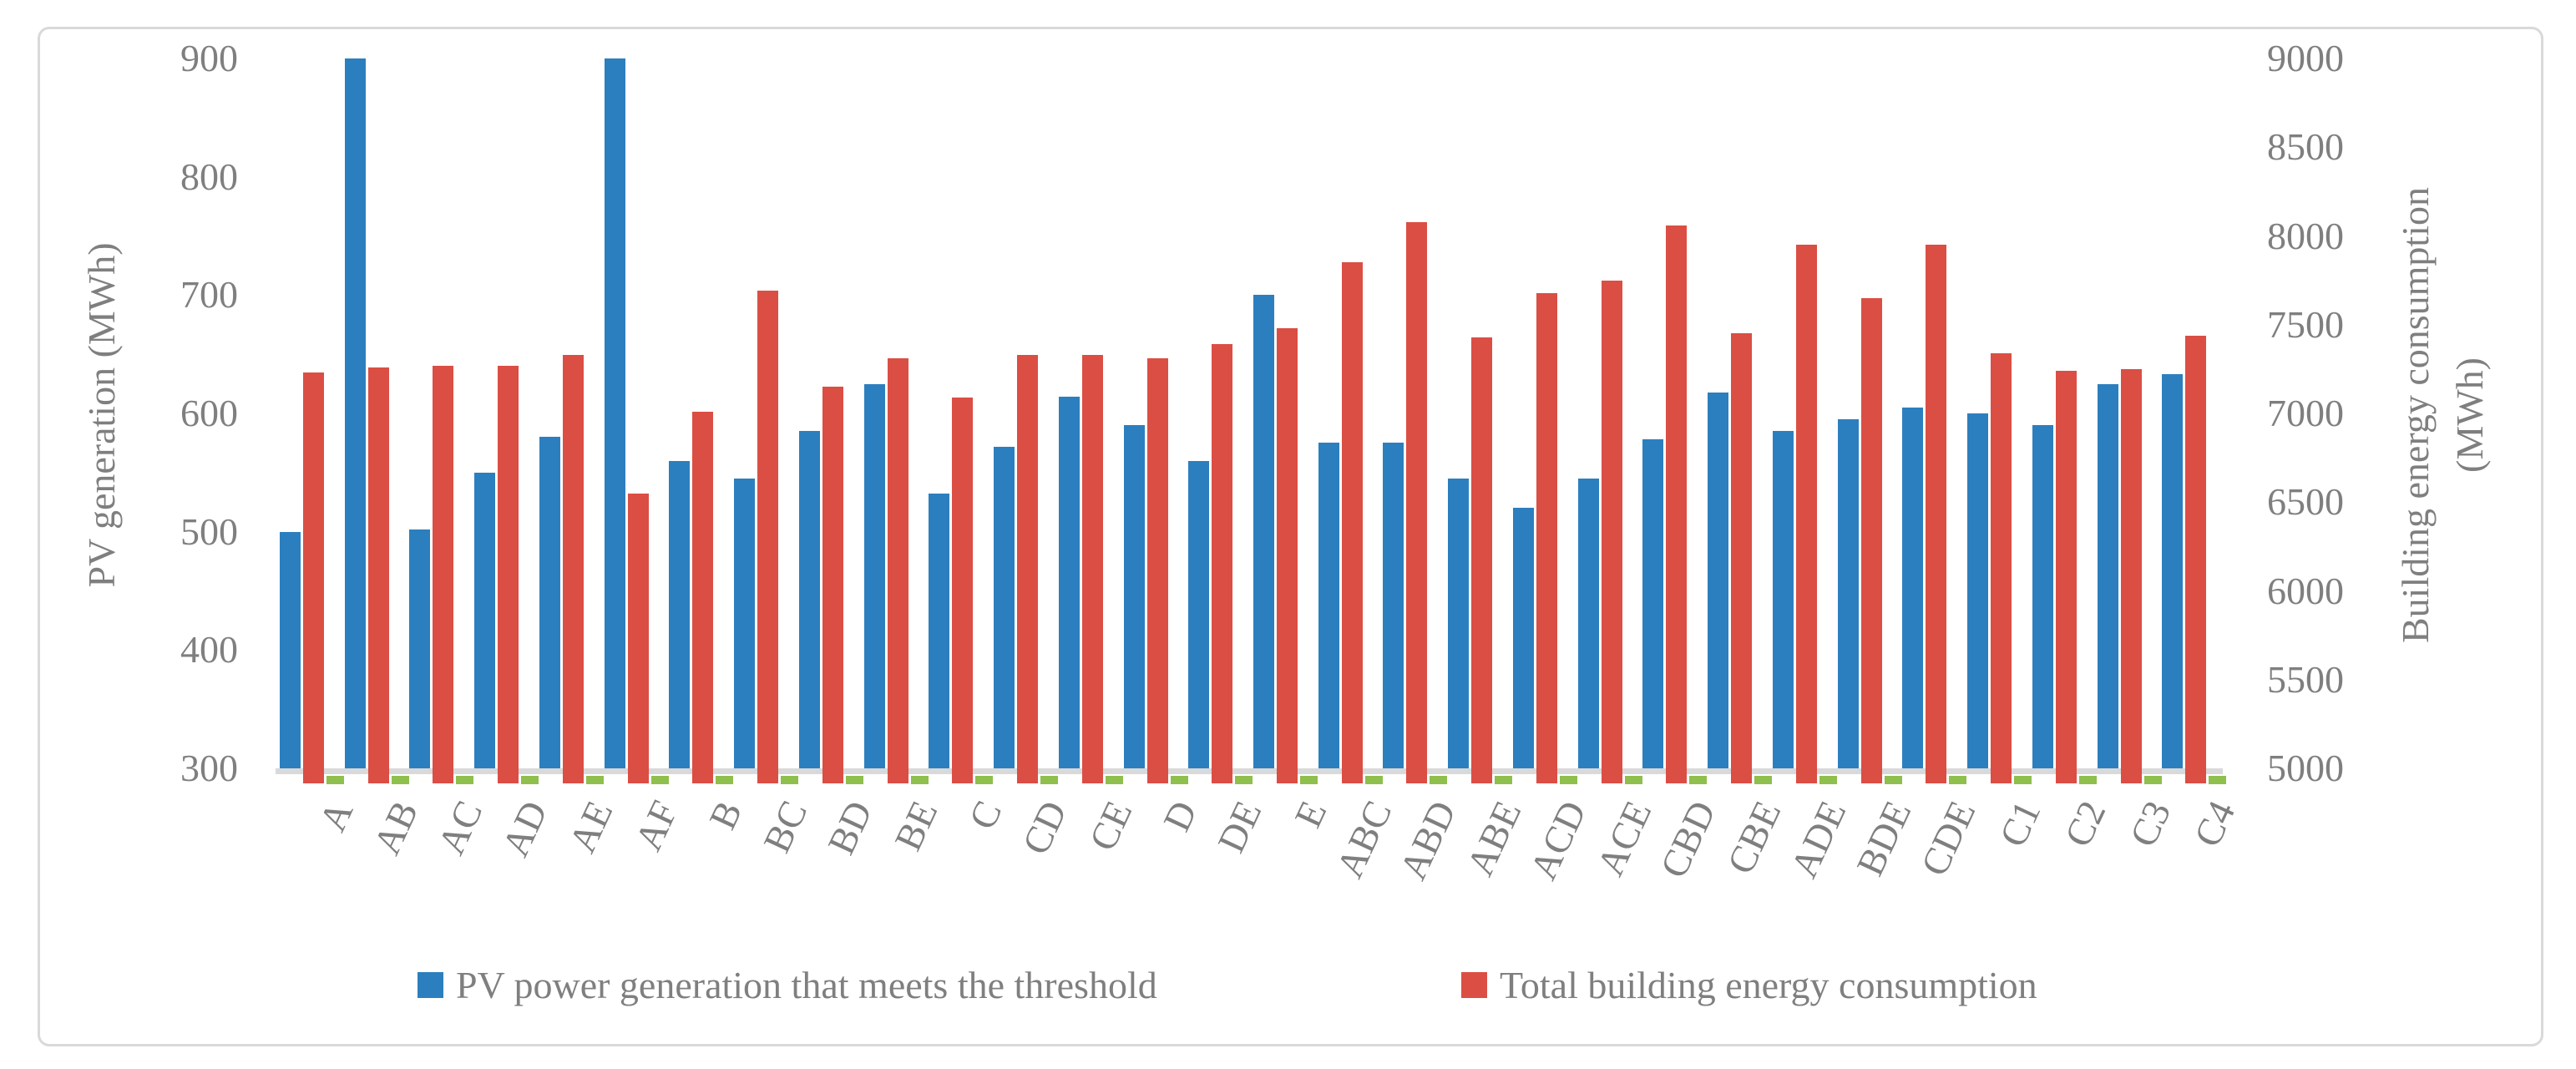 This screenshot has width=2576, height=1069. Describe the element at coordinates (829, 534) in the screenshot. I see `category-BD` at that location.